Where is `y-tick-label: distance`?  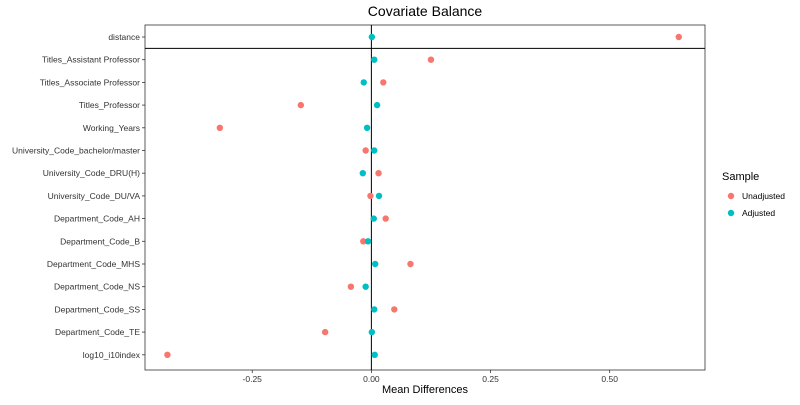
y-tick-label: distance is located at coordinates (124, 37).